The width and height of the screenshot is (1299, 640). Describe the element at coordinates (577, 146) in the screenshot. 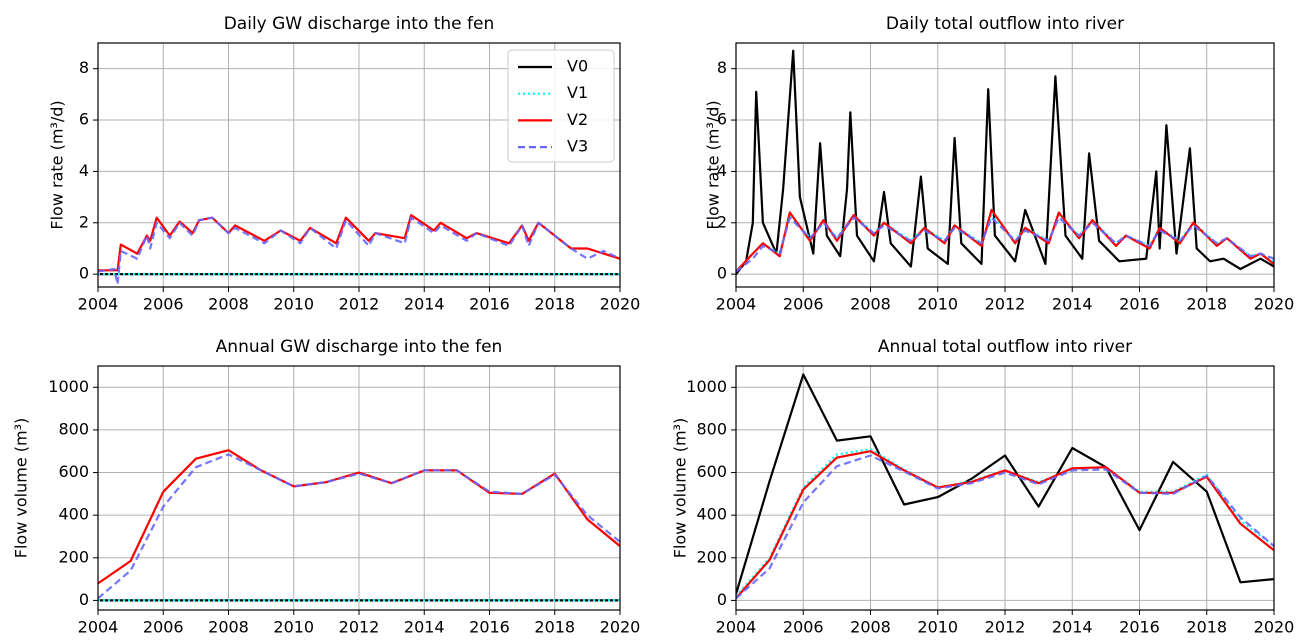

I see `legend-label: V3` at that location.